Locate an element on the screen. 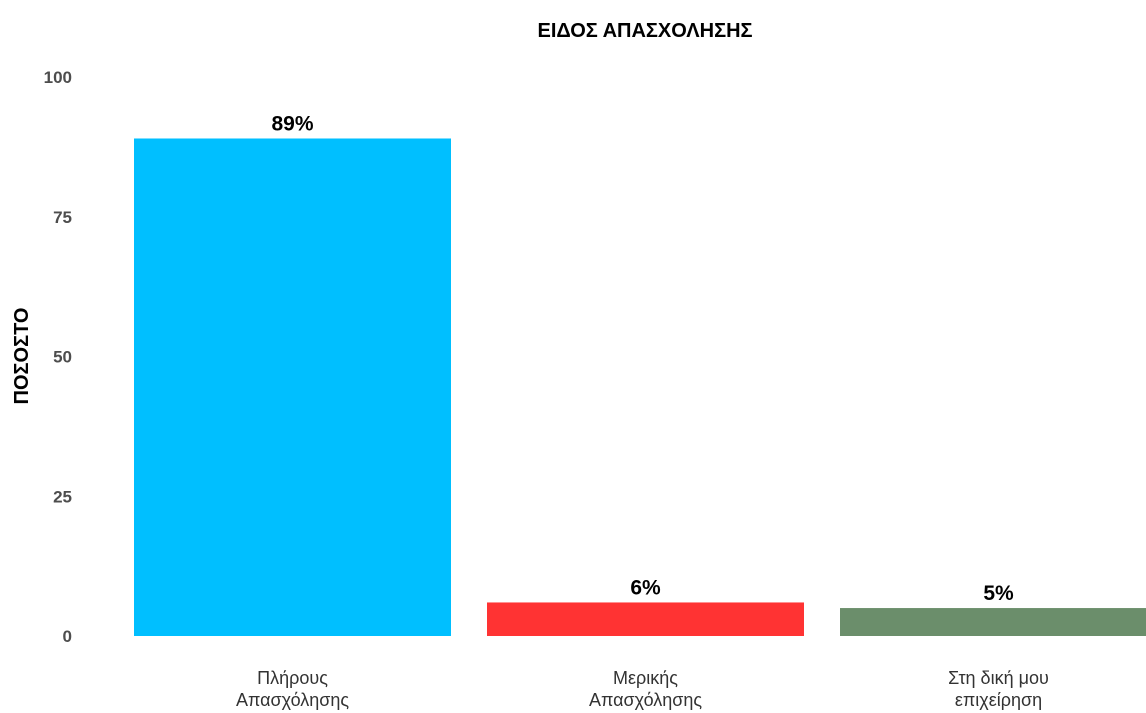 The height and width of the screenshot is (713, 1146). y-tick-label: 75 is located at coordinates (62, 217).